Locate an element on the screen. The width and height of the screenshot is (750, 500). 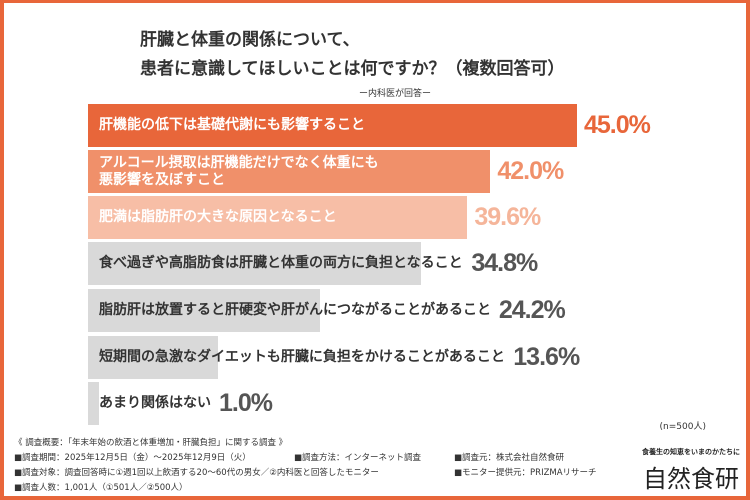
brand-name: 自然食研 is located at coordinates (691, 479).